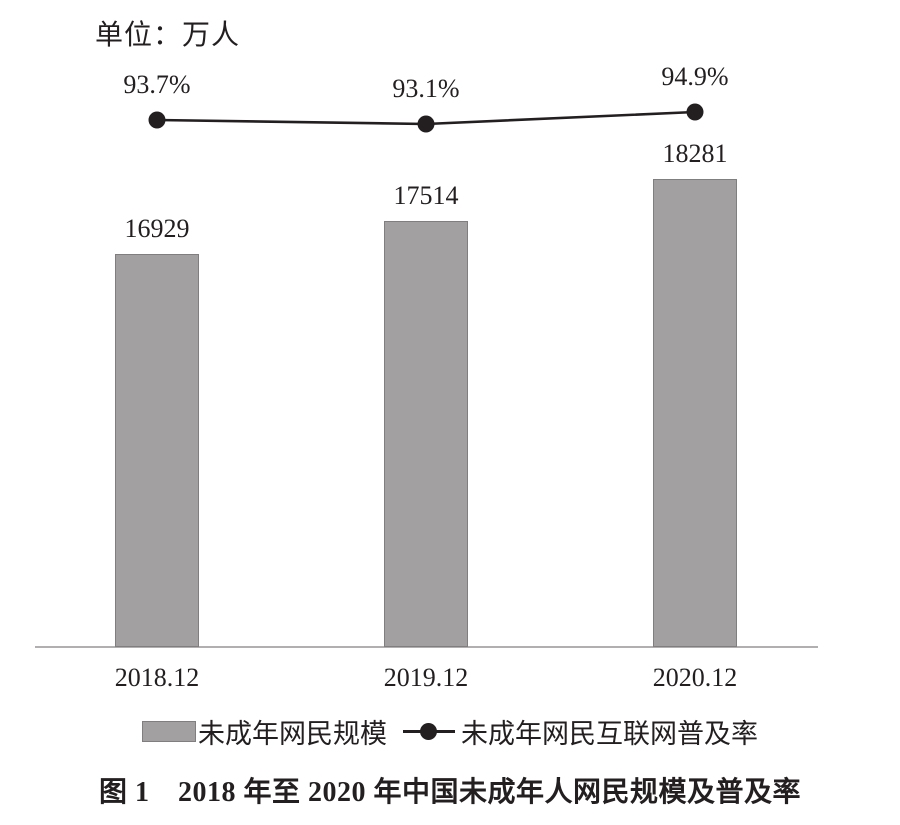  What do you see at coordinates (695, 153) in the screenshot?
I see `bar-value-label: 18281` at bounding box center [695, 153].